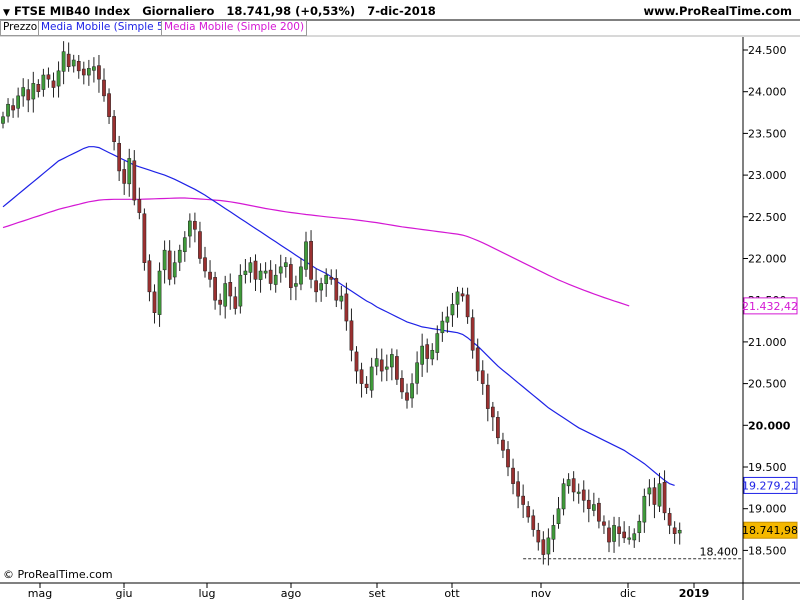  I want to click on legend-sma200: Media Mobile (Simple 200), so click(234, 28).